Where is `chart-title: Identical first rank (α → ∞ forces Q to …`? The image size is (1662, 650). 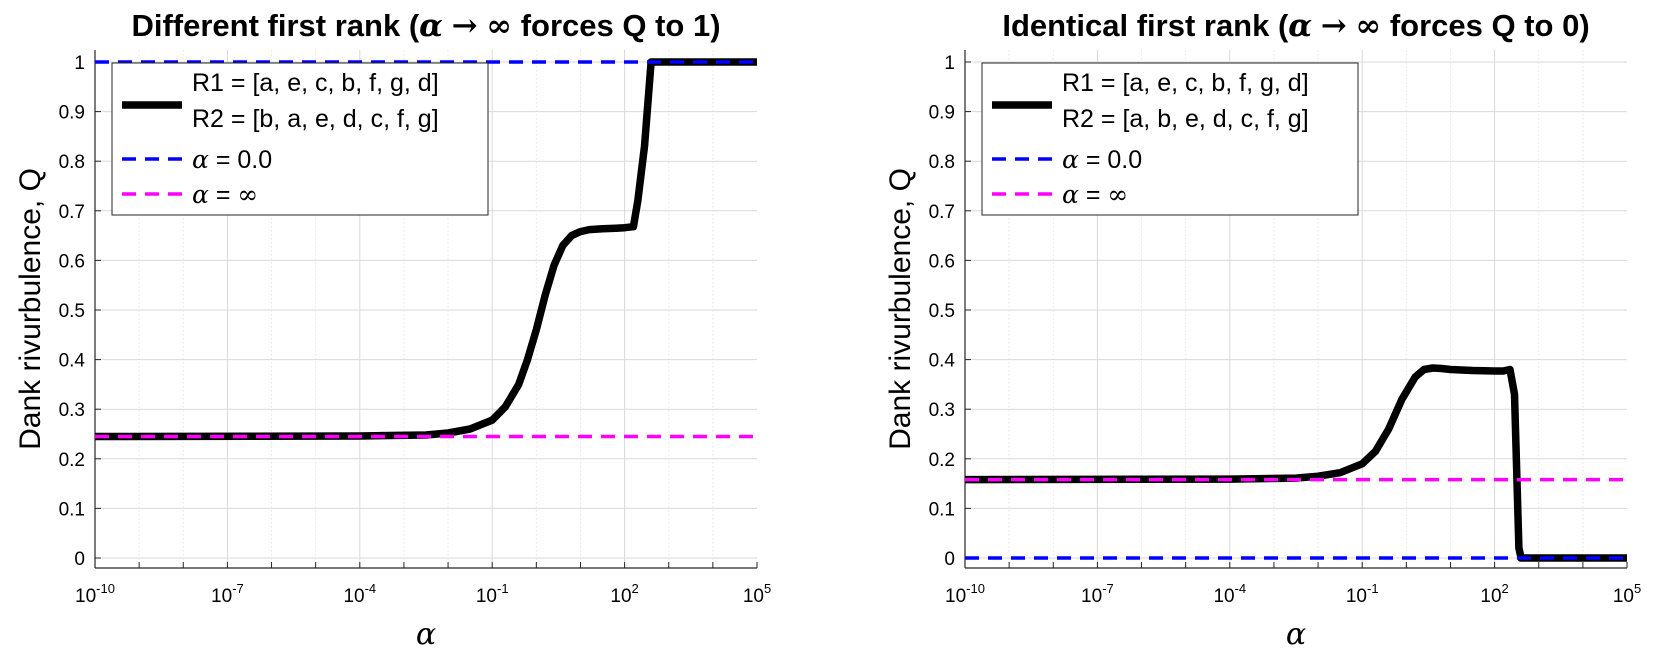
chart-title: Identical first rank (α → ∞ forces Q to … is located at coordinates (1295, 26).